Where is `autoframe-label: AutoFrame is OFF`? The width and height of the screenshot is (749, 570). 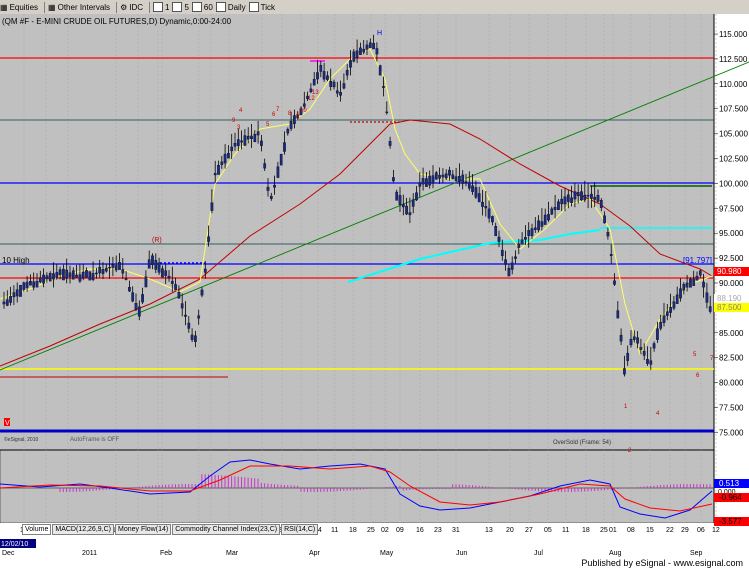 autoframe-label: AutoFrame is OFF is located at coordinates (95, 440).